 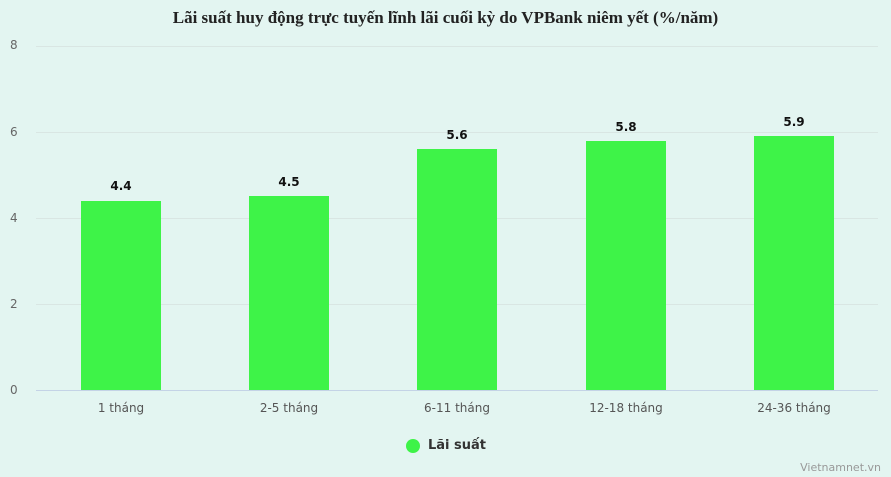 What do you see at coordinates (14, 218) in the screenshot?
I see `y-tick-4: 4` at bounding box center [14, 218].